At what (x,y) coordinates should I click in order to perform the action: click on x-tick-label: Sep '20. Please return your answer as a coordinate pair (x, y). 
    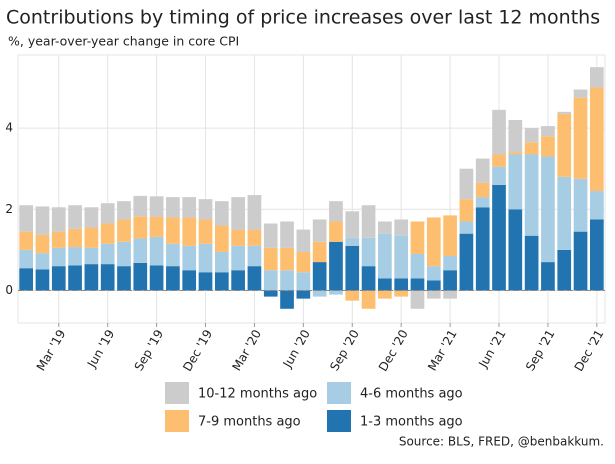
    Looking at the image, I should click on (344, 350).